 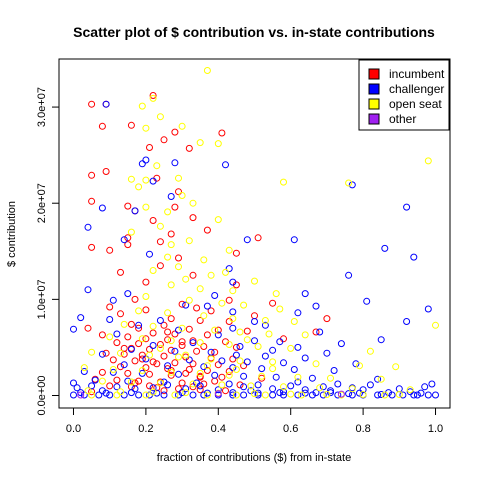 What do you see at coordinates (81, 395) in the screenshot?
I see `point-other` at bounding box center [81, 395].